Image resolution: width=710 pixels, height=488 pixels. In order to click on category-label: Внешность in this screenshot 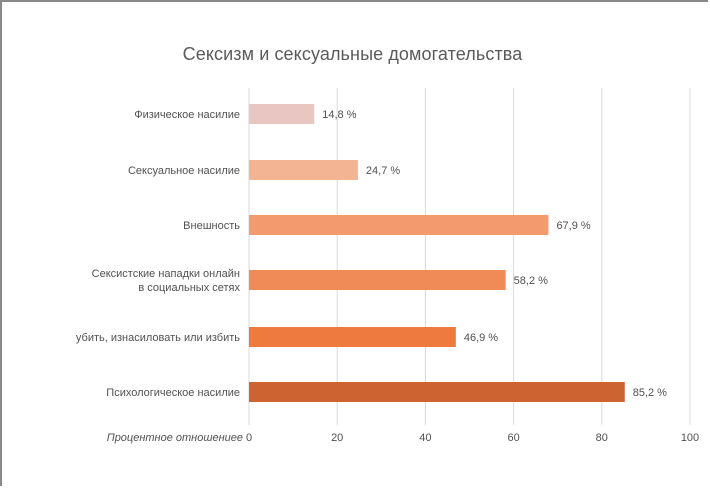, I will do `click(211, 226)`.